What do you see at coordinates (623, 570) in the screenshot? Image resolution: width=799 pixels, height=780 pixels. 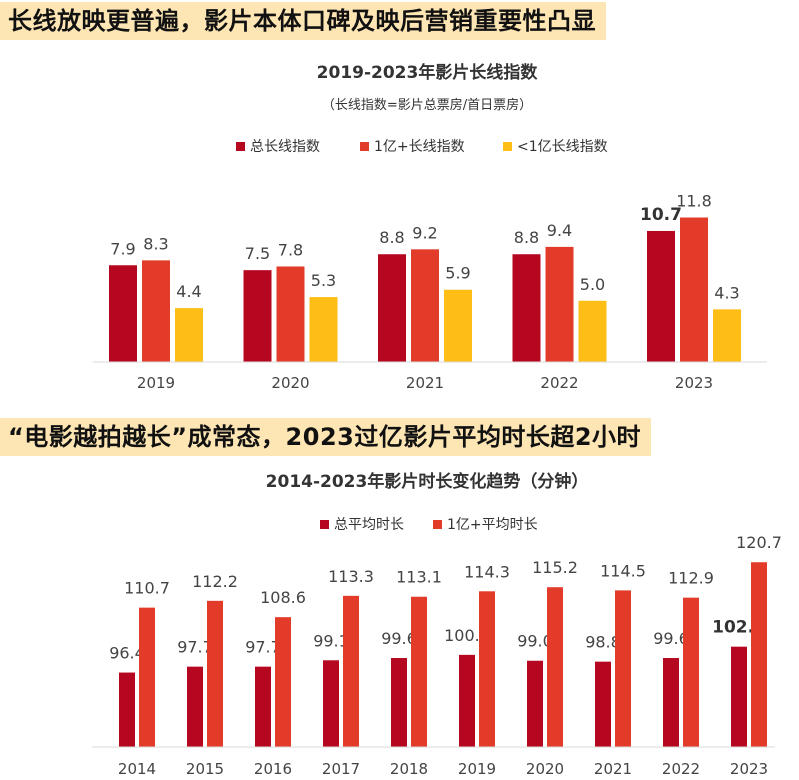 I see `data-label: 114.5` at bounding box center [623, 570].